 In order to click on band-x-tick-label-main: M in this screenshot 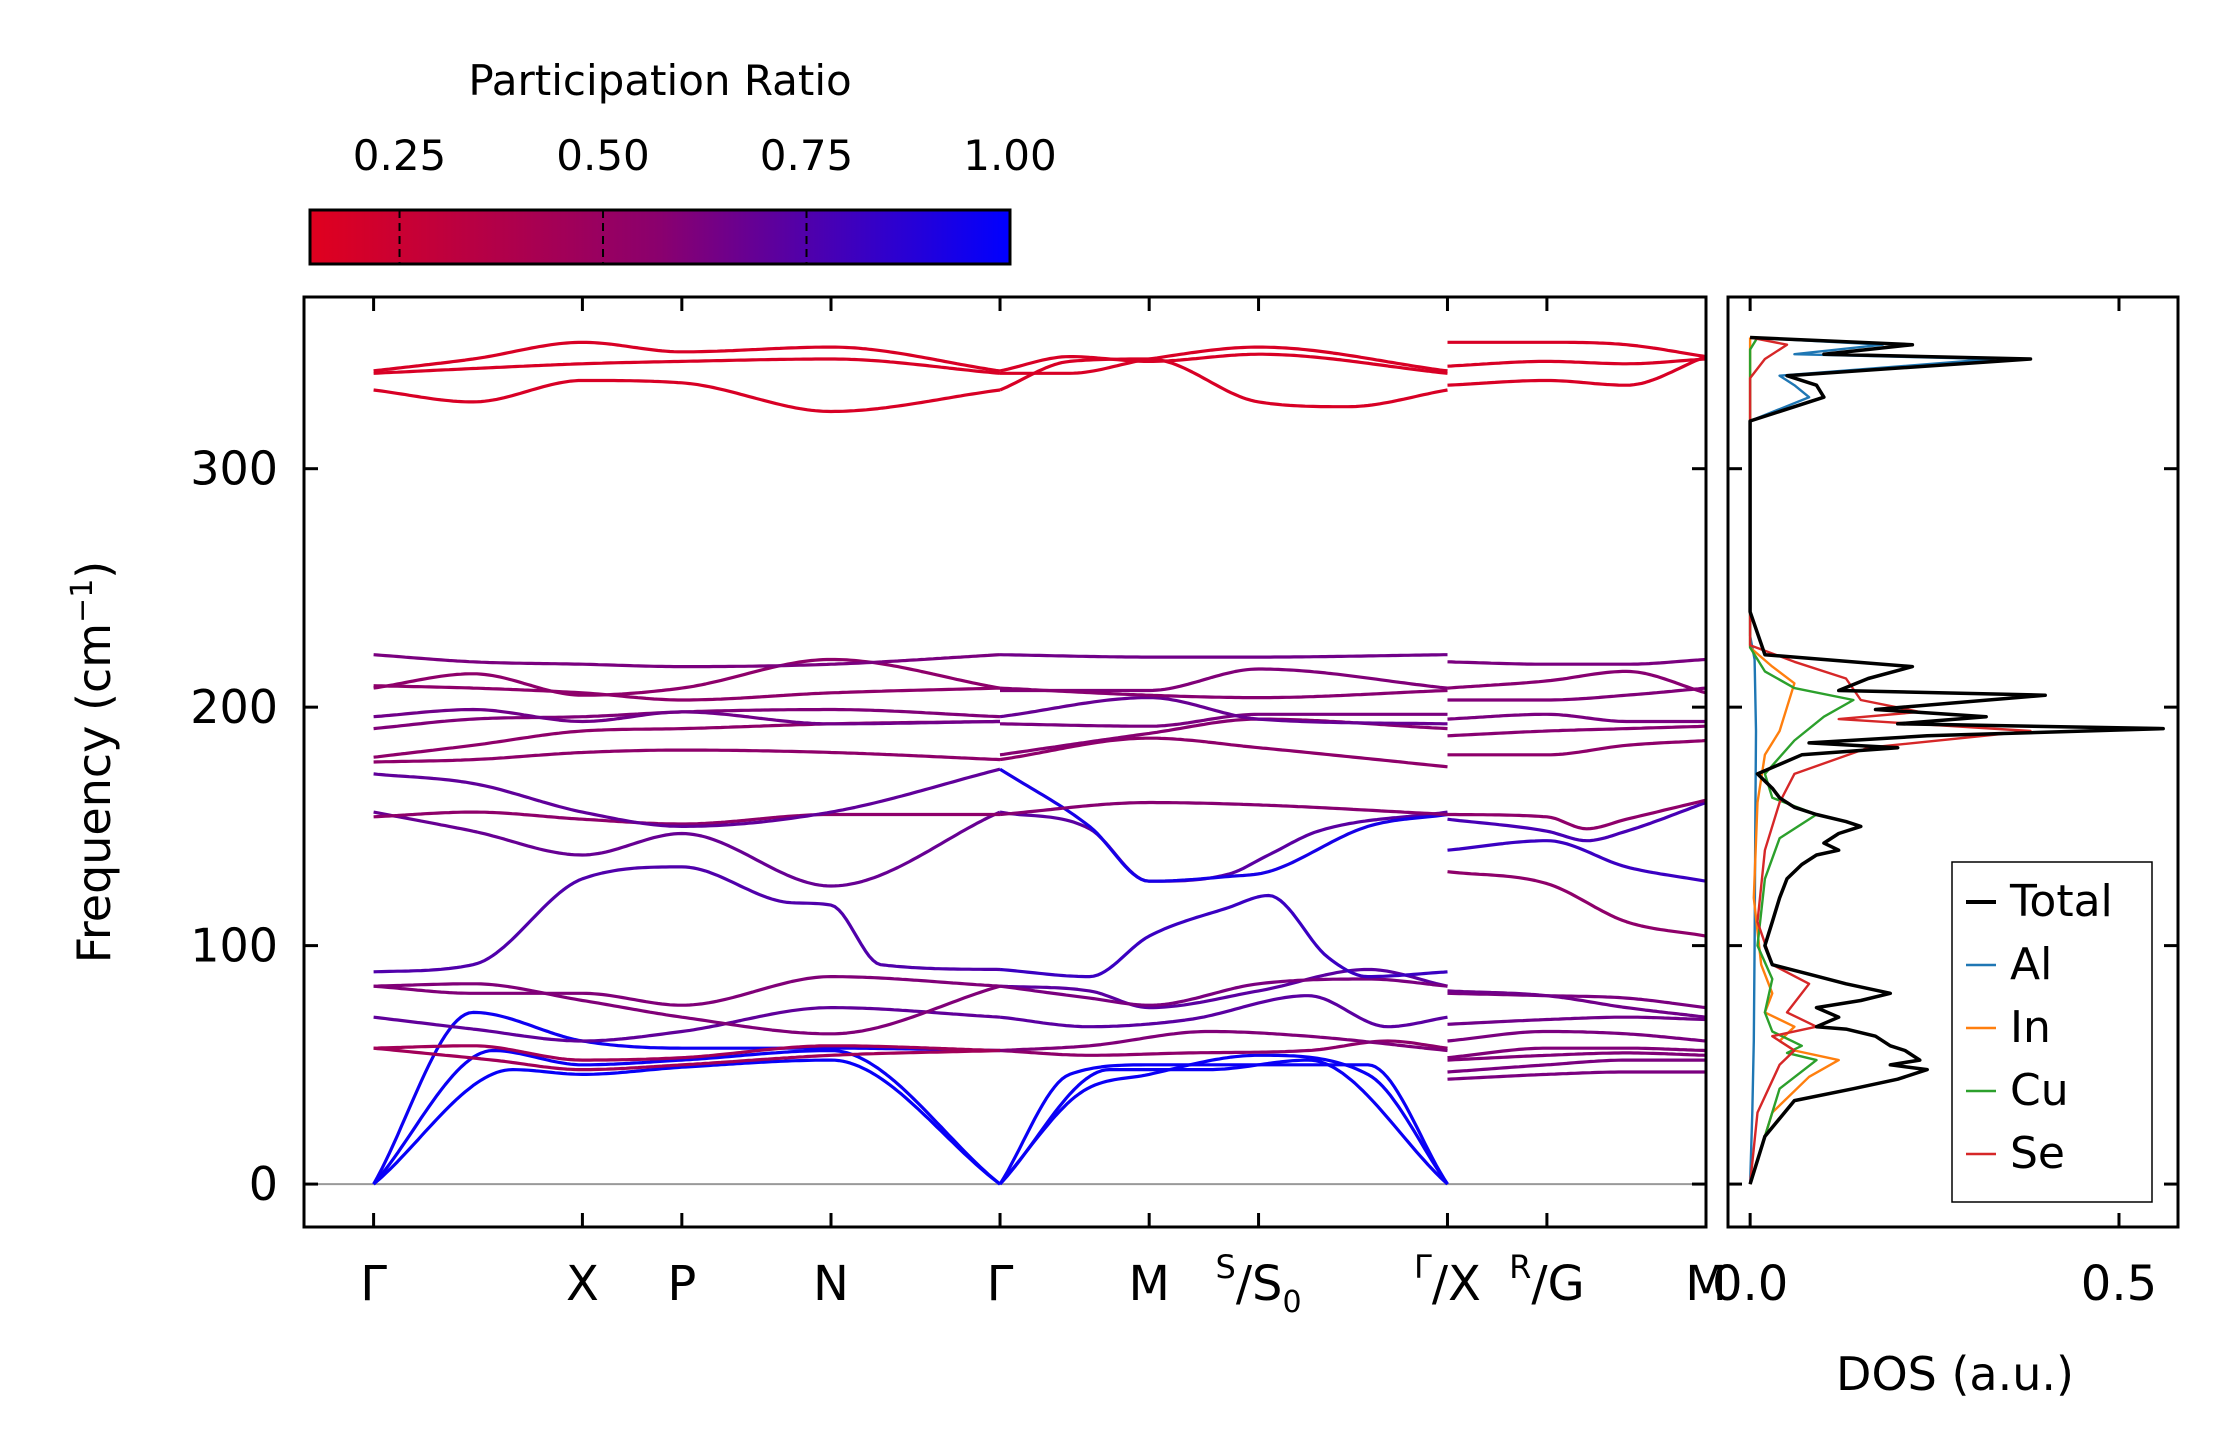, I will do `click(1148, 1284)`.